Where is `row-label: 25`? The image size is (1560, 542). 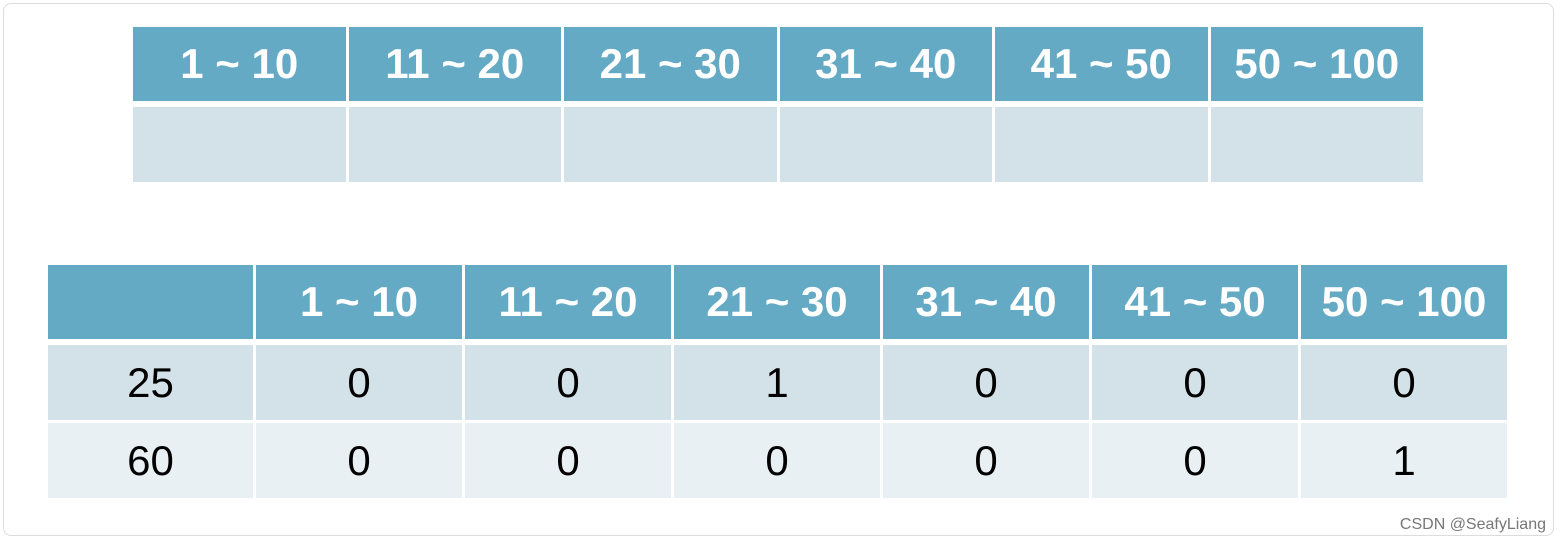 row-label: 25 is located at coordinates (150, 382).